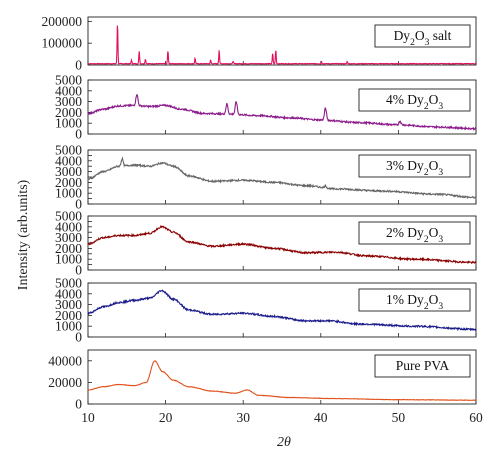 This screenshot has height=459, width=500. I want to click on legend-label: 1% Dy2O3, so click(414, 302).